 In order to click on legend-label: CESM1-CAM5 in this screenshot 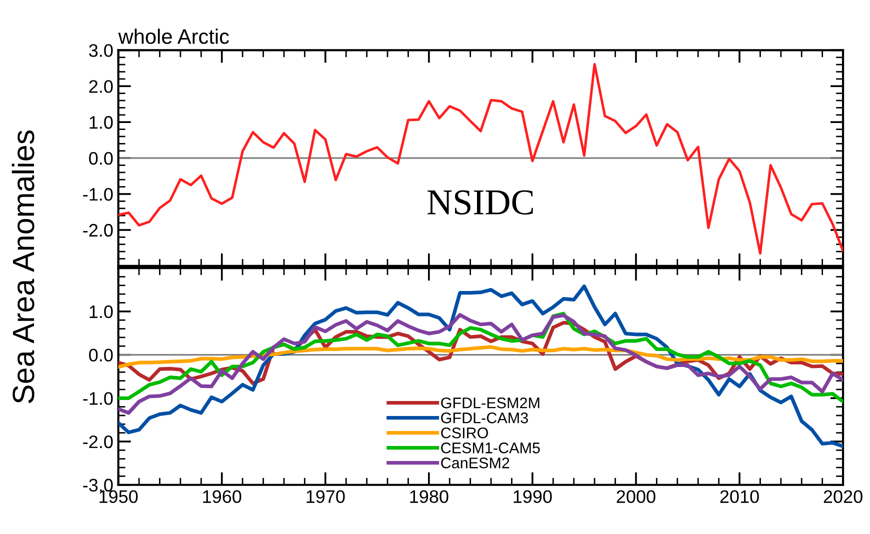, I will do `click(490, 448)`.